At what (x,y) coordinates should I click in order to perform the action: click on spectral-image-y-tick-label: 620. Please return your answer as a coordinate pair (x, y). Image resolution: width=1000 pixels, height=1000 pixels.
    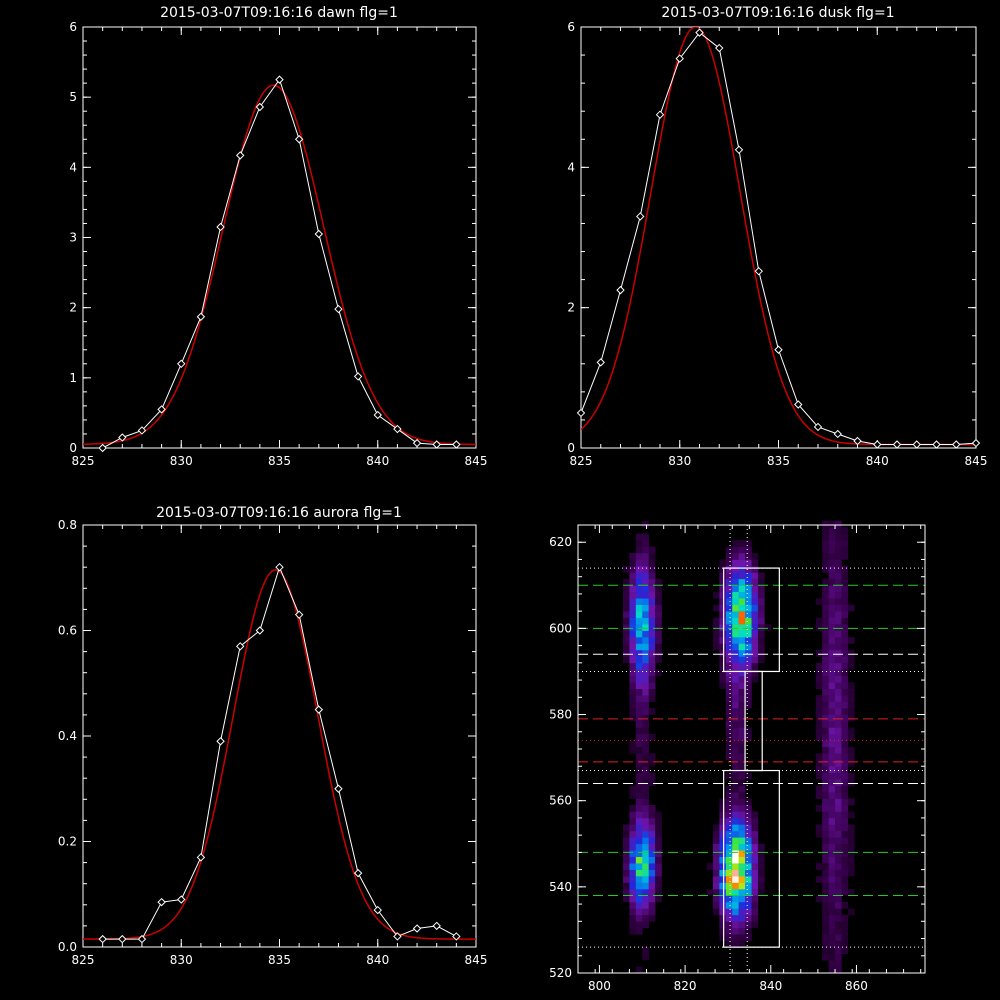
    Looking at the image, I should click on (560, 542).